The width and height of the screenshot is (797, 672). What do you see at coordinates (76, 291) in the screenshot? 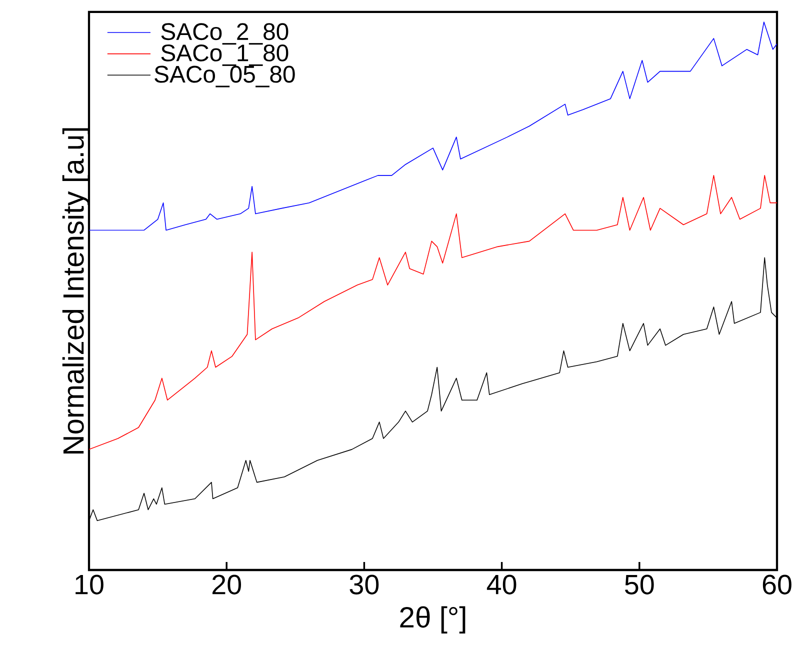
I see `y-axis-title: Normalized Intensity [a.u]` at bounding box center [76, 291].